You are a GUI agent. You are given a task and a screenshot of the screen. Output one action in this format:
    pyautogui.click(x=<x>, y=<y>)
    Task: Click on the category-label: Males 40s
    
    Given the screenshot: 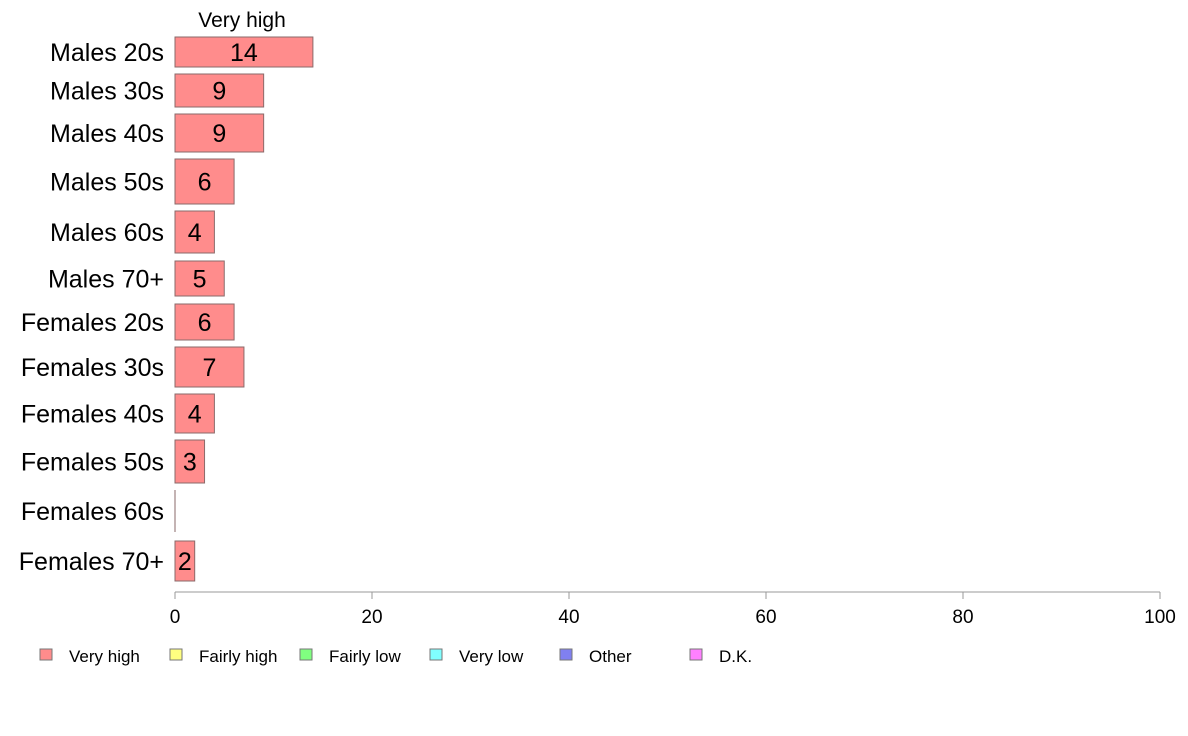 What is the action you would take?
    pyautogui.click(x=107, y=134)
    